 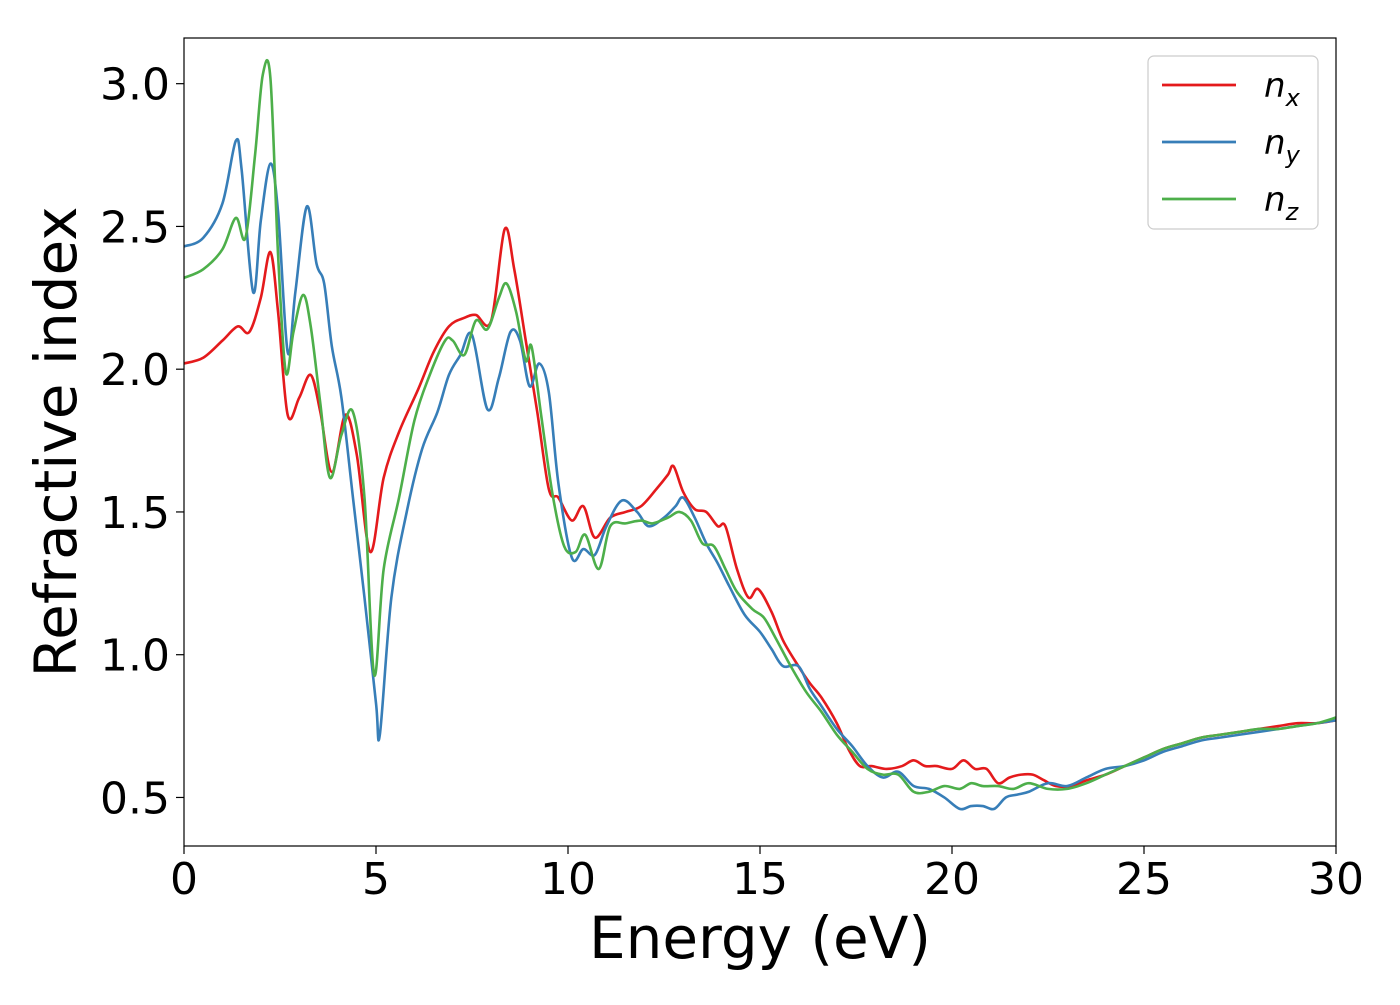 I want to click on y-axis-title: Refractive index, so click(x=56, y=441).